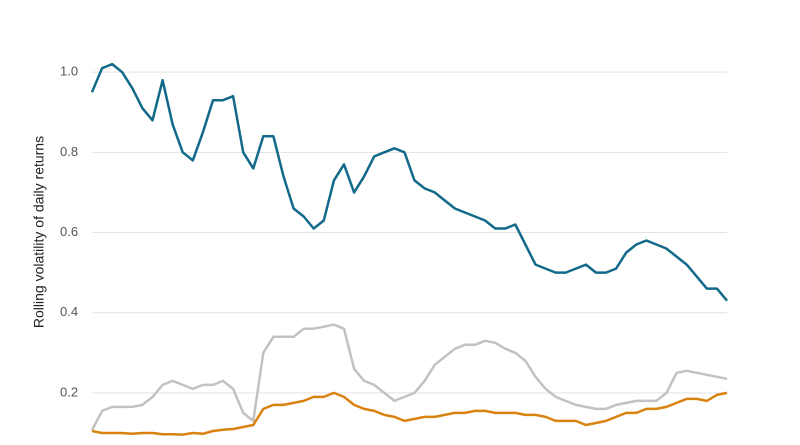 Image resolution: width=800 pixels, height=445 pixels. Describe the element at coordinates (69, 311) in the screenshot. I see `y-tick-label: 0.4` at that location.